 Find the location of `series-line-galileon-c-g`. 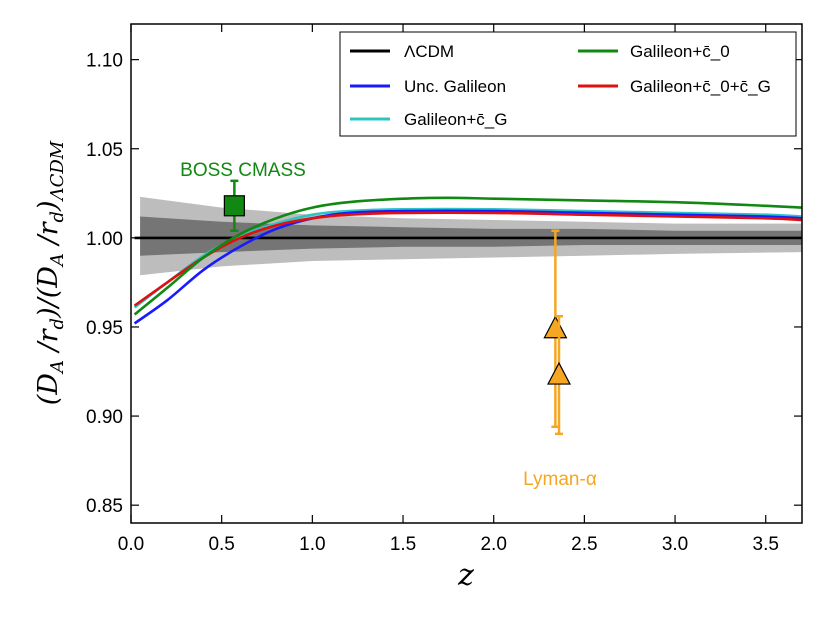

series-line-galileon-c-g is located at coordinates (467, 258).